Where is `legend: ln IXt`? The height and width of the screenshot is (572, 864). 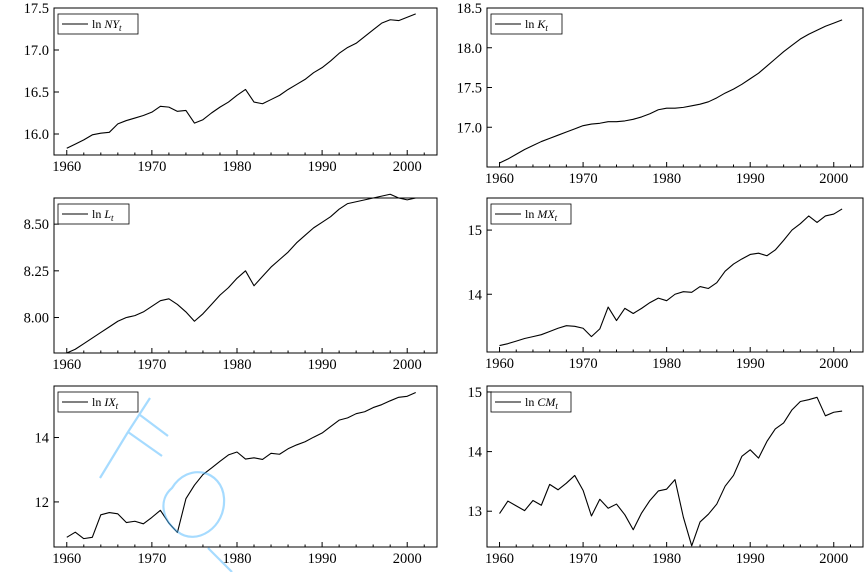 legend: ln IXt is located at coordinates (98, 402).